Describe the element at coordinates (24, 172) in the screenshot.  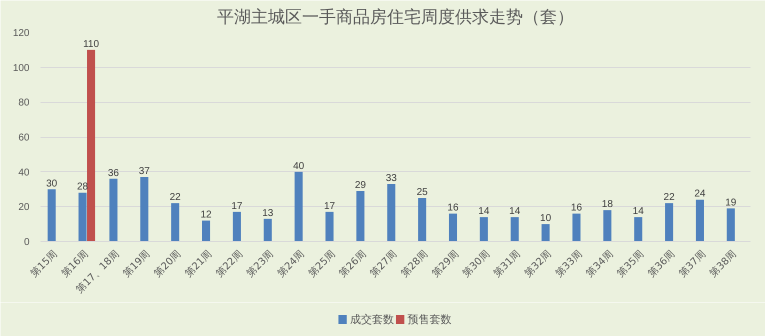
I see `y-tick-label: 40` at that location.